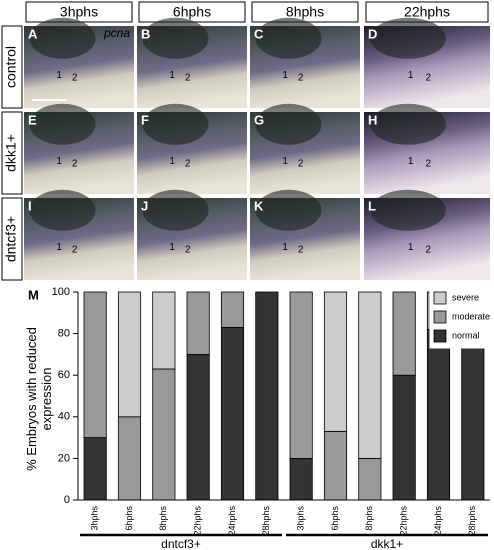 This screenshot has height=550, width=494. What do you see at coordinates (192, 12) in the screenshot?
I see `column-header: 6hphs` at bounding box center [192, 12].